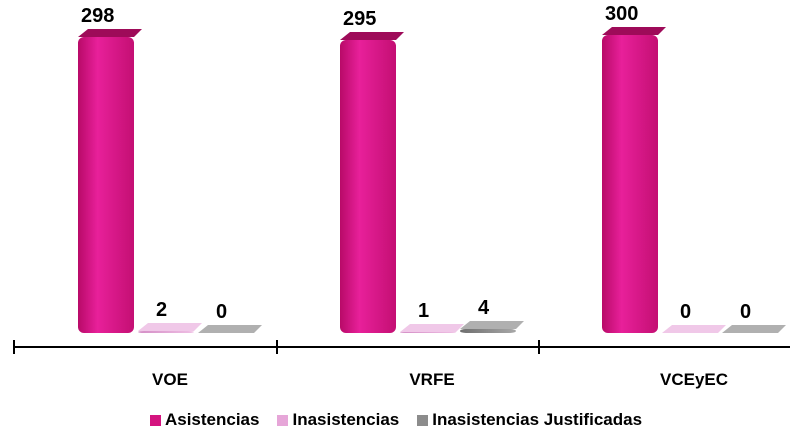 This screenshot has height=434, width=792. What do you see at coordinates (161, 310) in the screenshot?
I see `data-label: 2` at bounding box center [161, 310].